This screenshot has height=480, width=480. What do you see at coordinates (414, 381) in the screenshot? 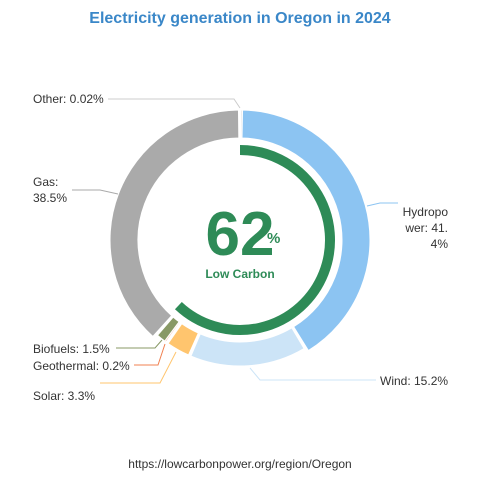
I see `label-wind: Wind: 15.2%` at bounding box center [414, 381].